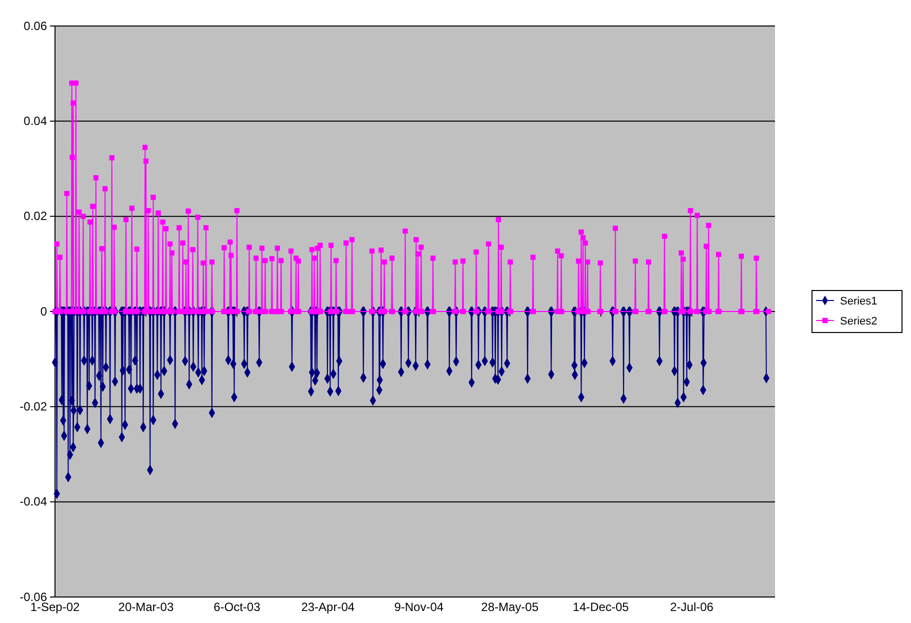  What do you see at coordinates (44, 311) in the screenshot?
I see `y-tick-label: 0` at bounding box center [44, 311].